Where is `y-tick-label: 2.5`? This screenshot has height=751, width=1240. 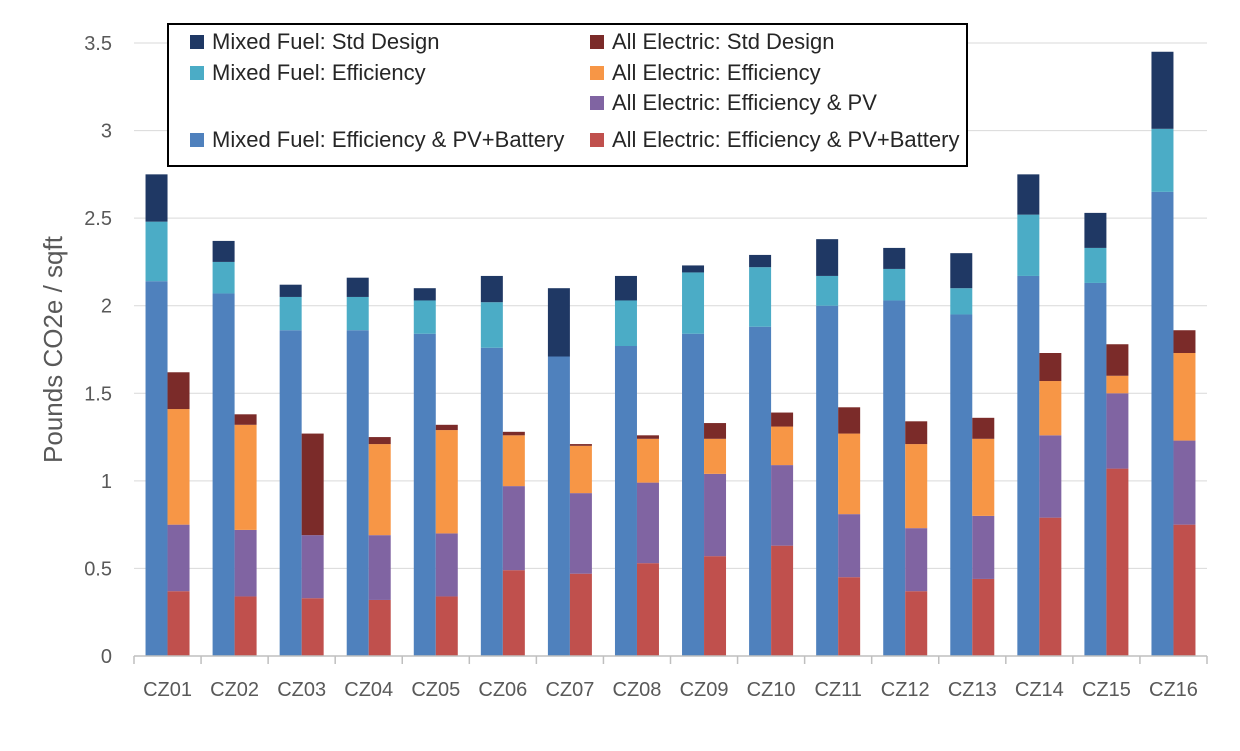 y-tick-label: 2.5 is located at coordinates (98, 219).